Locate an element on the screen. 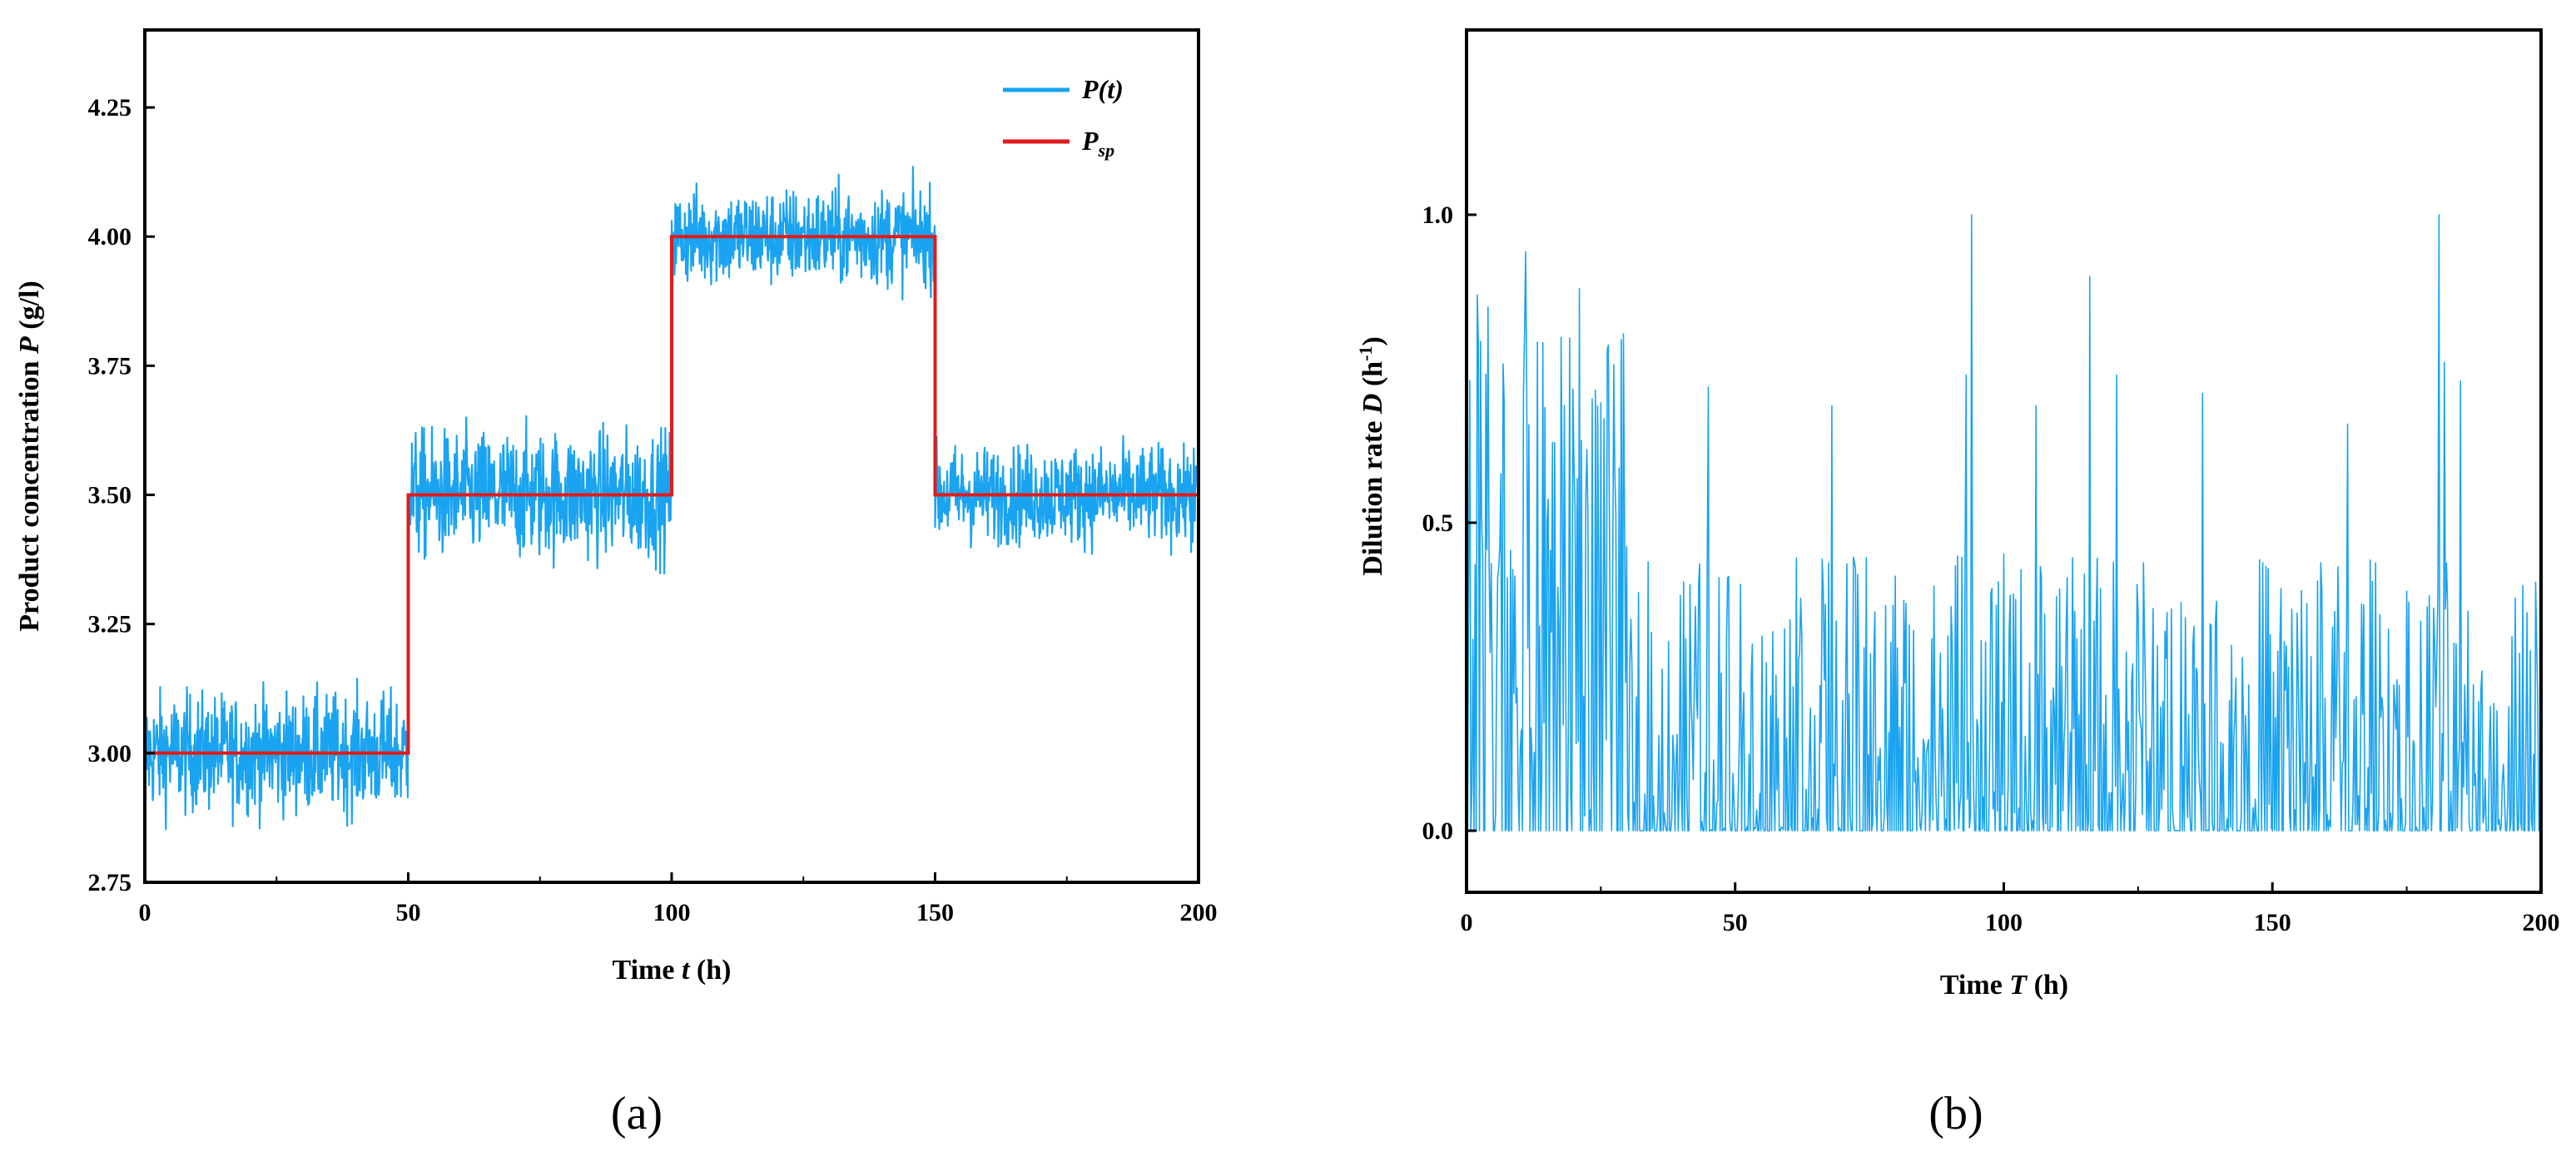 The image size is (2576, 1157). y-tick-label: 1.0 is located at coordinates (1438, 215).